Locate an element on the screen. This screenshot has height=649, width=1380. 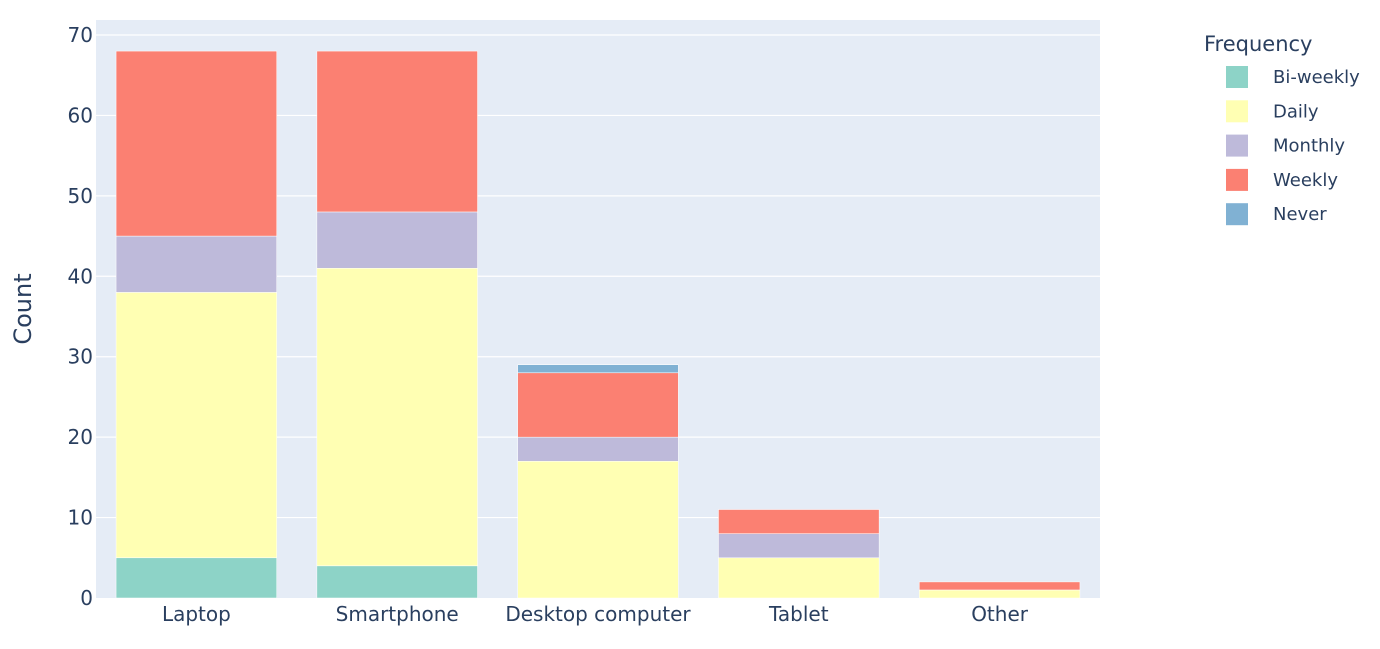
y-axis-title: Count is located at coordinates (23, 308).